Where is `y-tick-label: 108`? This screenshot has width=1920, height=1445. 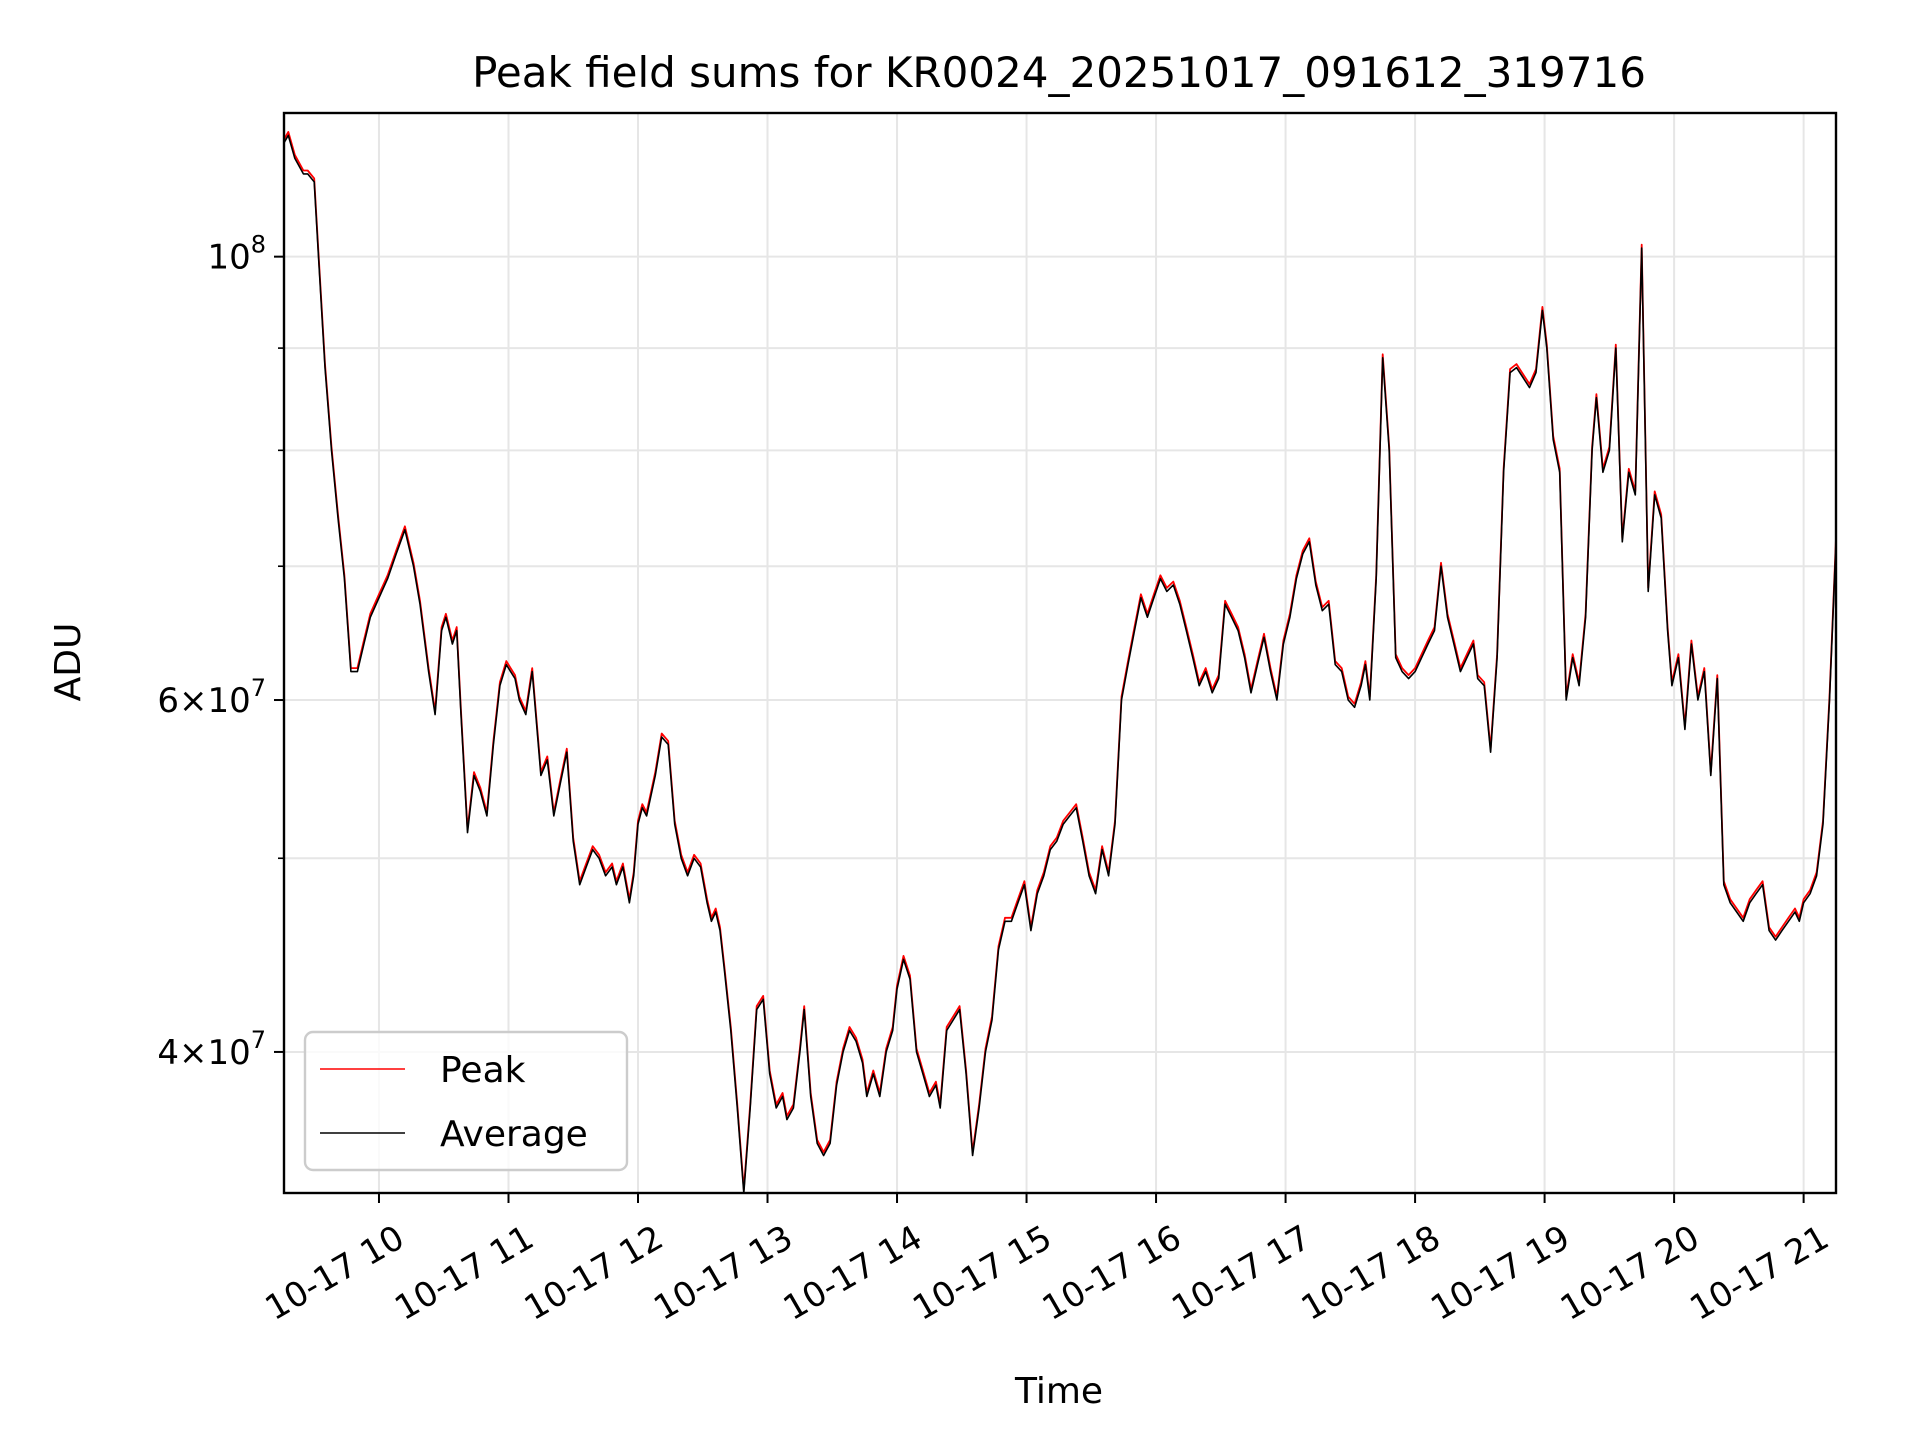
y-tick-label: 108 is located at coordinates (236, 254).